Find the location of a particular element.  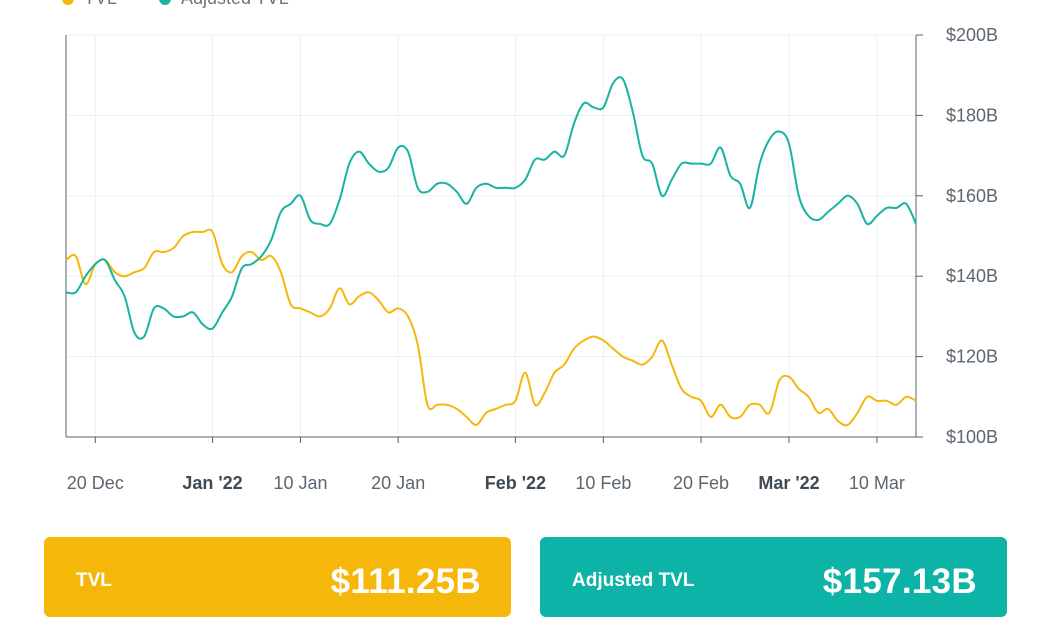

legend: TVL Adjusted TVL is located at coordinates (175, 4).